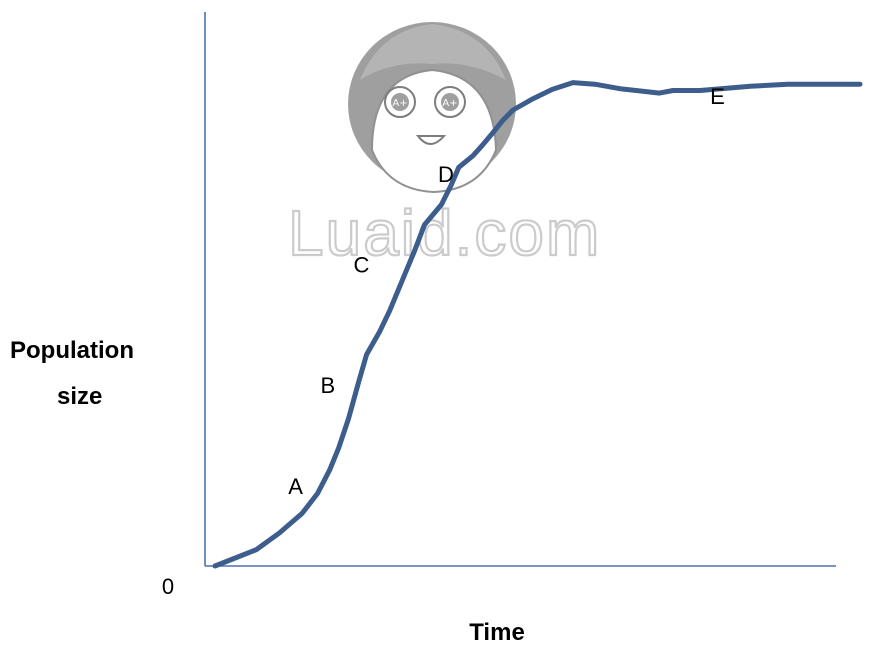 The height and width of the screenshot is (656, 894). Describe the element at coordinates (295, 486) in the screenshot. I see `point-label-a: A` at that location.